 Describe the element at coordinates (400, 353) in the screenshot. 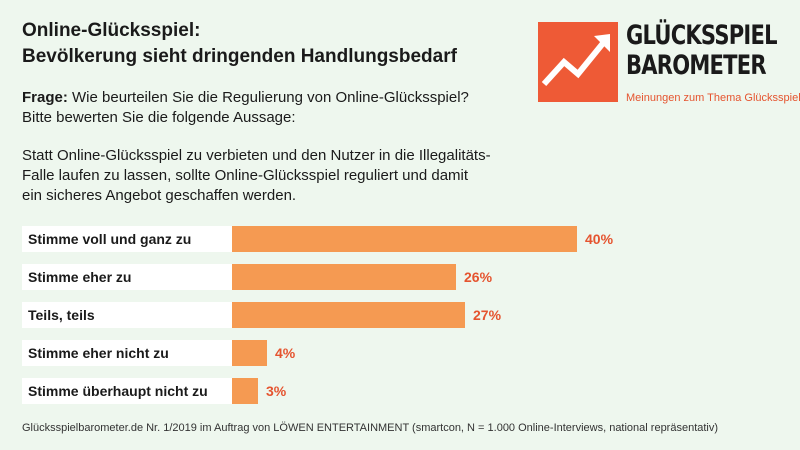

I see `bar-row: Stimme eher nicht zu 4%` at that location.